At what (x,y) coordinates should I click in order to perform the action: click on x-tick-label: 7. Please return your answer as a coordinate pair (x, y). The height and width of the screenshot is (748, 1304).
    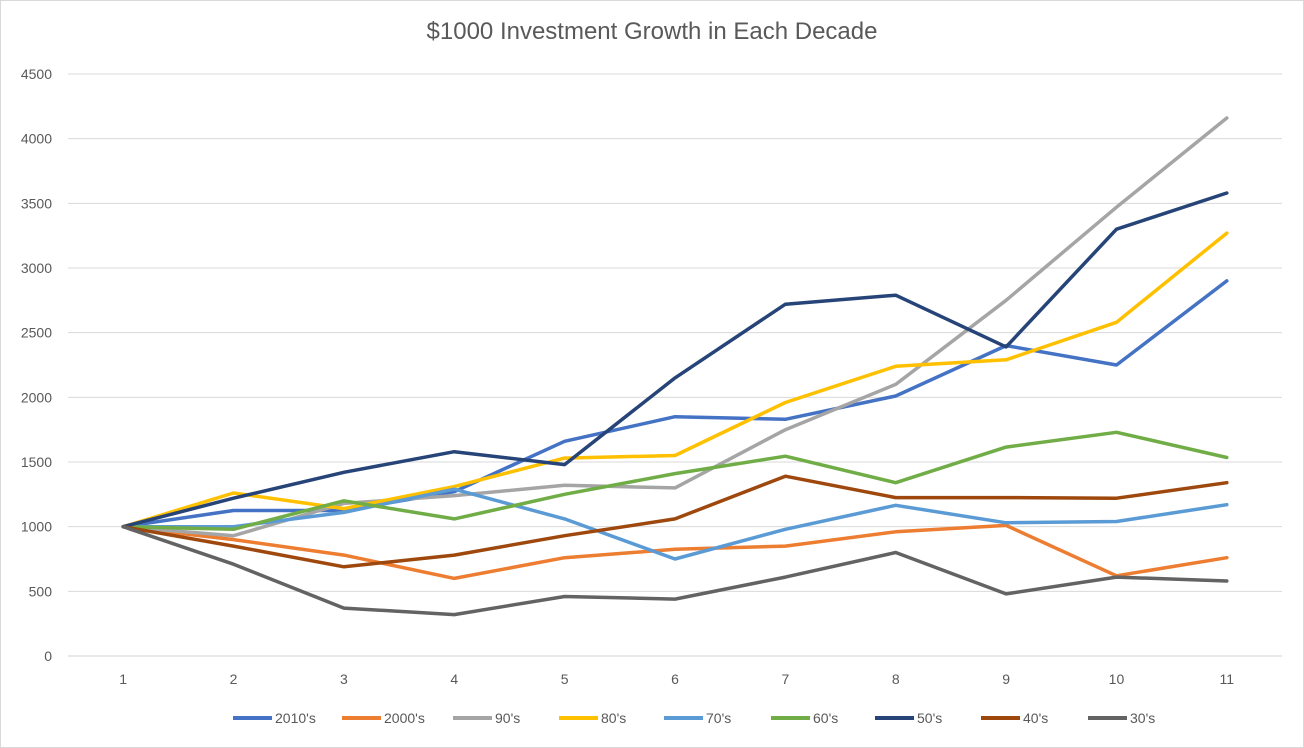
    Looking at the image, I should click on (785, 679).